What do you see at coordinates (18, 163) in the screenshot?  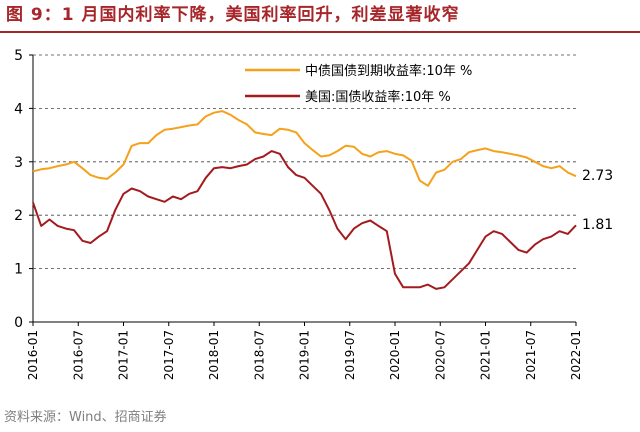 I see `y-tick-label: 3` at bounding box center [18, 163].